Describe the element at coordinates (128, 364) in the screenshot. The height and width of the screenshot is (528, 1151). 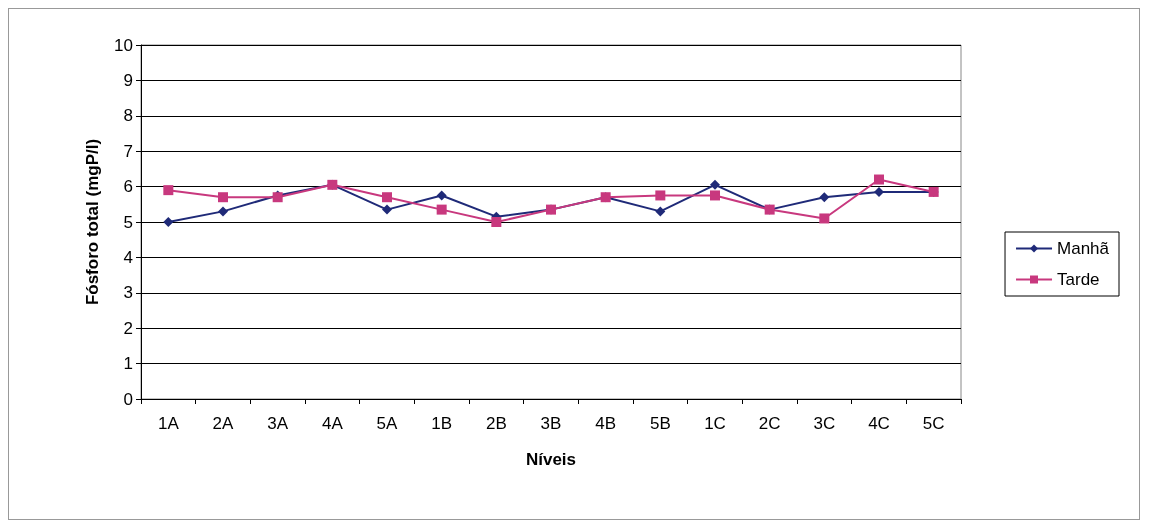
I see `y-tick-label: 1` at that location.